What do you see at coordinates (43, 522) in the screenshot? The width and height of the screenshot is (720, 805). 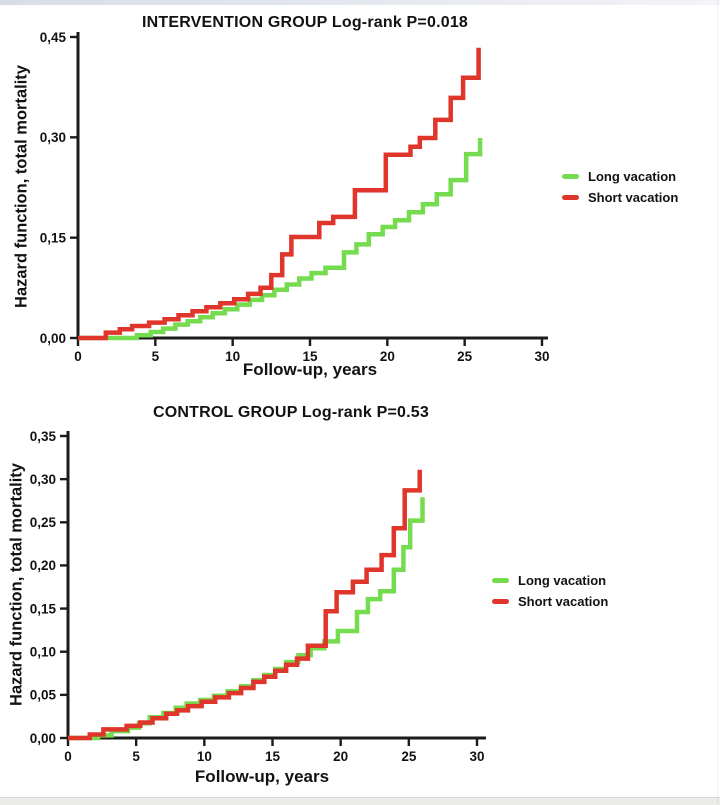 I see `y-tick-label: 0,25` at bounding box center [43, 522].